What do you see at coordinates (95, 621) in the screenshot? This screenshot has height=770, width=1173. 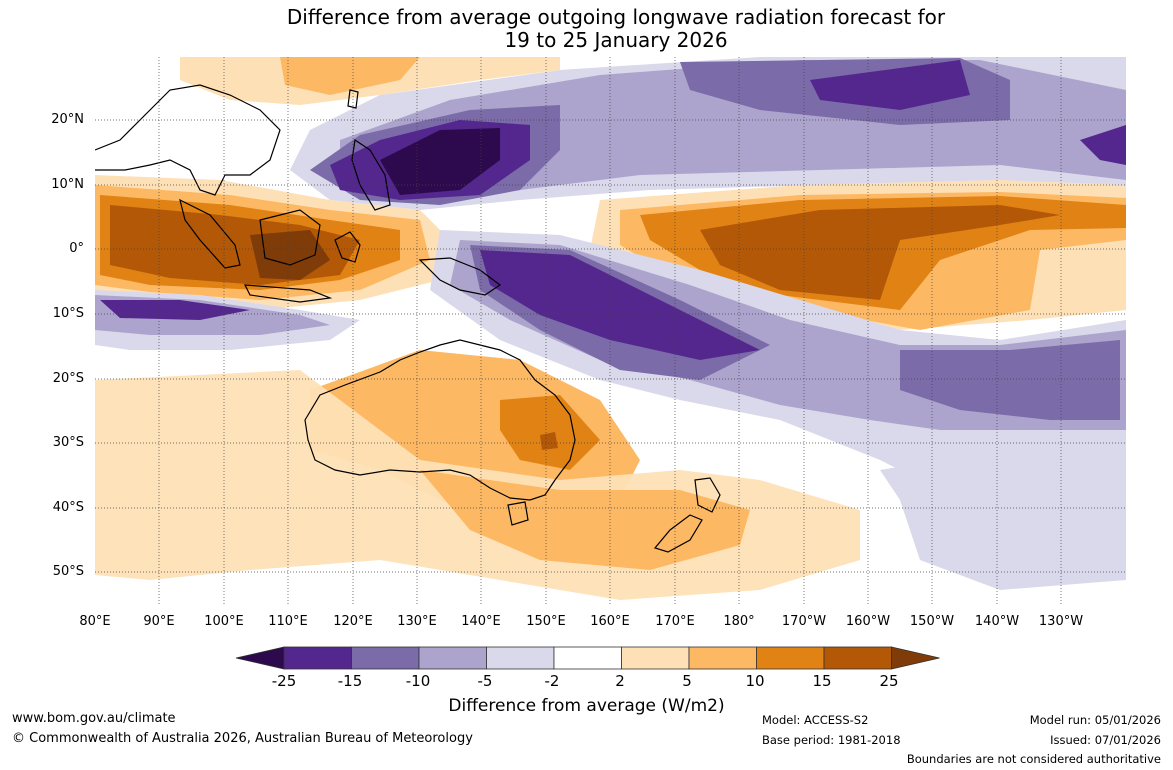 I see `lon-label-80e: 80°E` at bounding box center [95, 621].